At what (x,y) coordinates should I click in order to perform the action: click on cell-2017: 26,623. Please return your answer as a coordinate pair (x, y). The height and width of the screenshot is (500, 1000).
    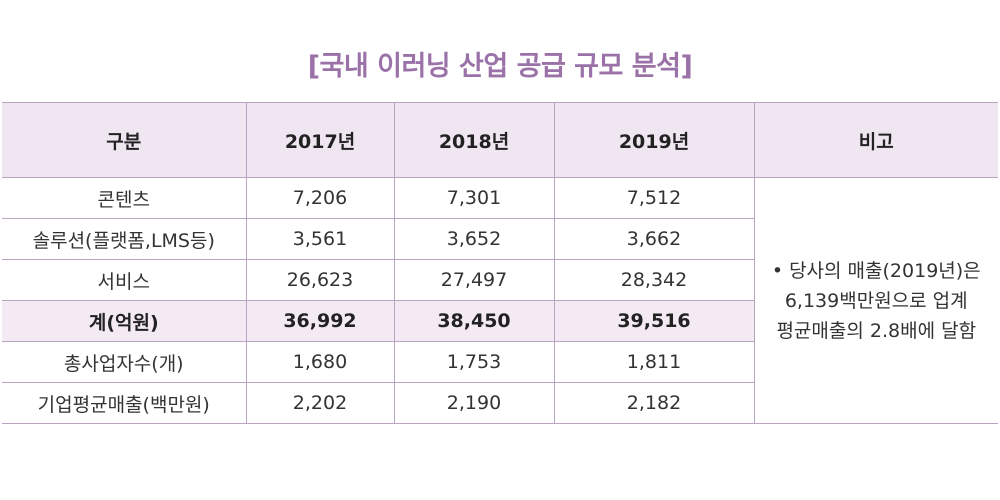
    Looking at the image, I should click on (320, 280).